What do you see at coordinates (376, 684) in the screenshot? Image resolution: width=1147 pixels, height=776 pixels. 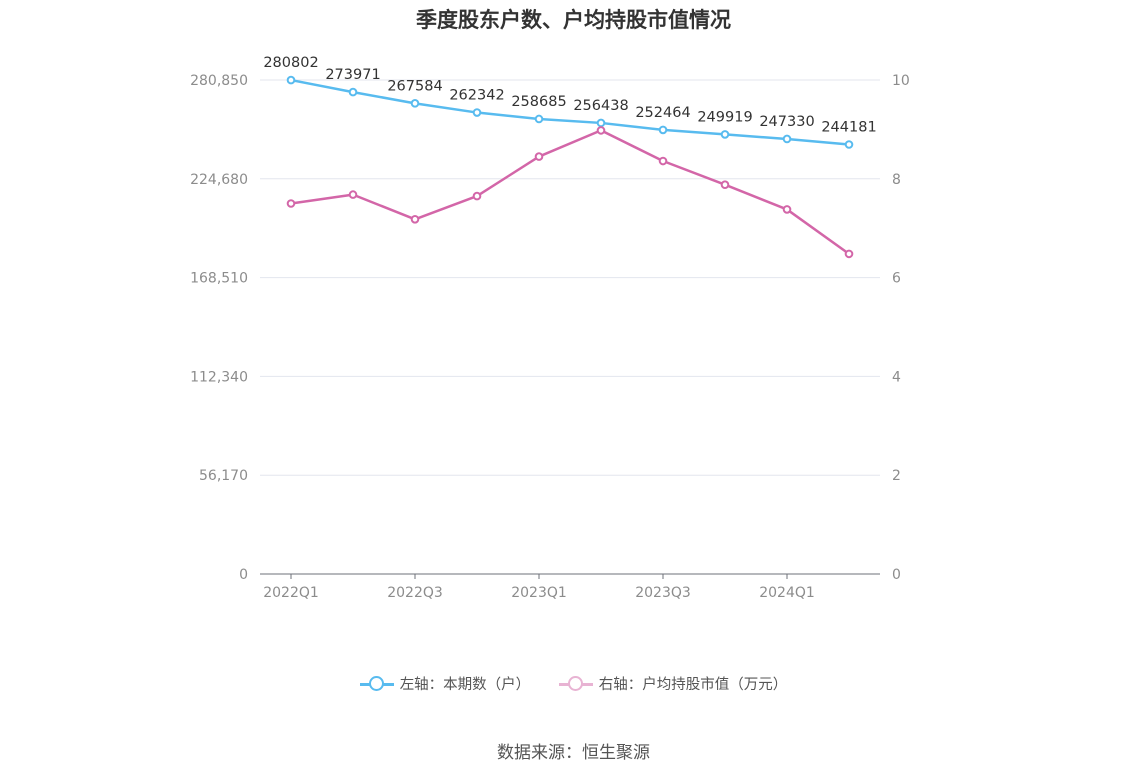 I see `legend-swatch-blue` at bounding box center [376, 684].